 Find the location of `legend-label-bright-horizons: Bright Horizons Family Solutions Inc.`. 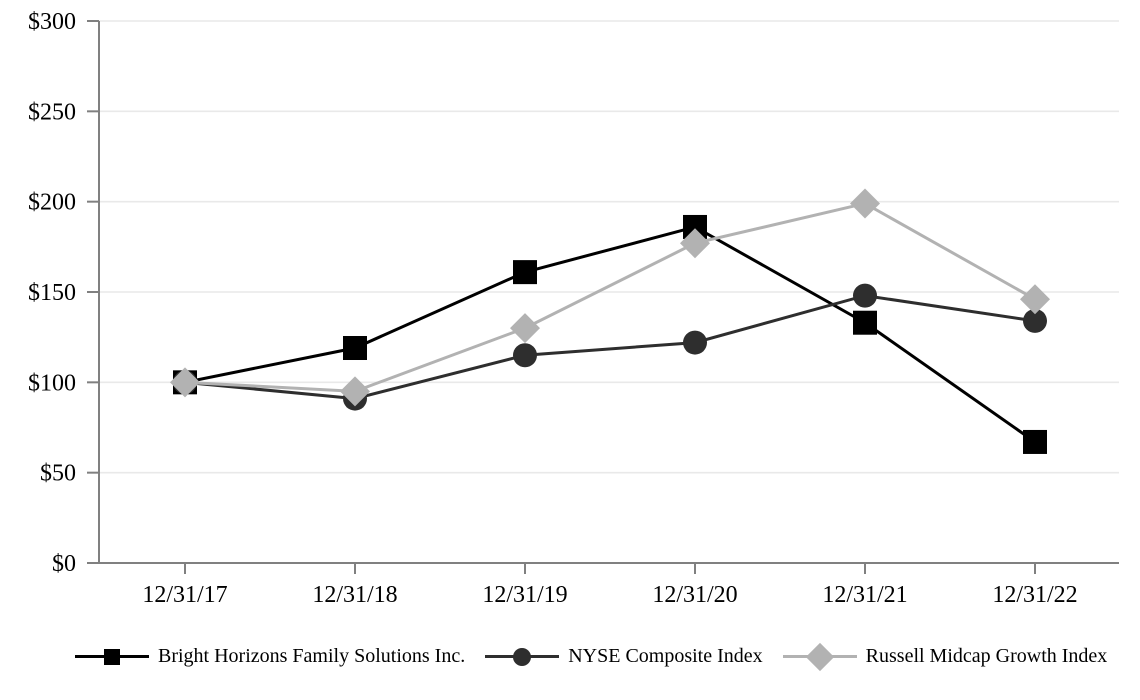

legend-label-bright-horizons: Bright Horizons Family Solutions Inc. is located at coordinates (312, 656).